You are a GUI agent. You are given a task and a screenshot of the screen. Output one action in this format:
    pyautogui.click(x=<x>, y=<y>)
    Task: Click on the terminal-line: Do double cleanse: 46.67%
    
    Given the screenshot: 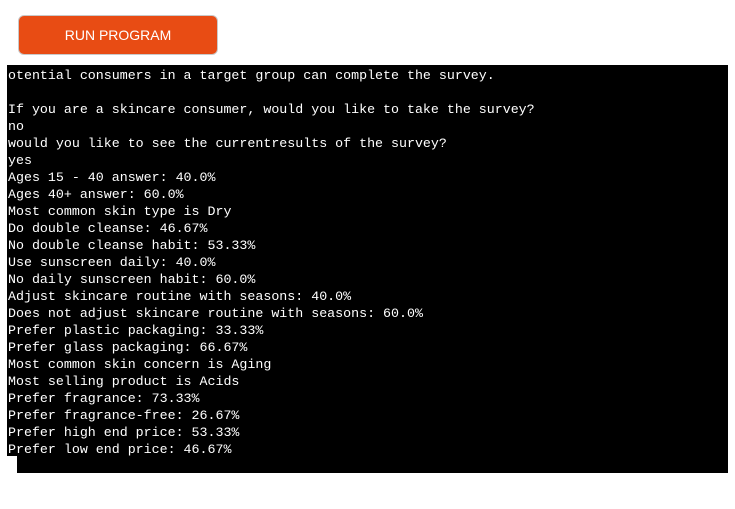 What is the action you would take?
    pyautogui.click(x=108, y=228)
    